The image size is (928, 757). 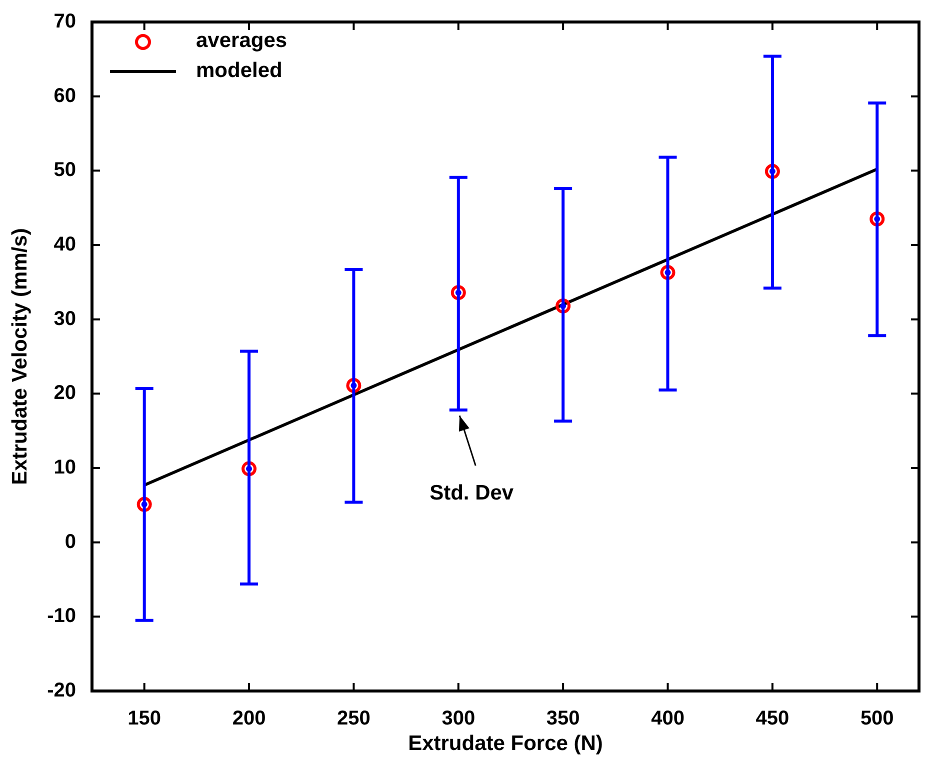 What do you see at coordinates (61, 691) in the screenshot?
I see `y-tick-label: -20` at bounding box center [61, 691].